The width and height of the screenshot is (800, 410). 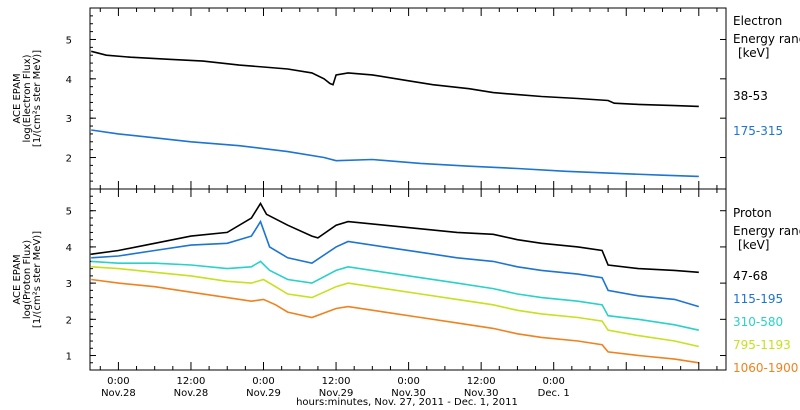 What do you see at coordinates (17, 279) in the screenshot?
I see `proton-y-axis-label-line: ACE EPAM` at bounding box center [17, 279].